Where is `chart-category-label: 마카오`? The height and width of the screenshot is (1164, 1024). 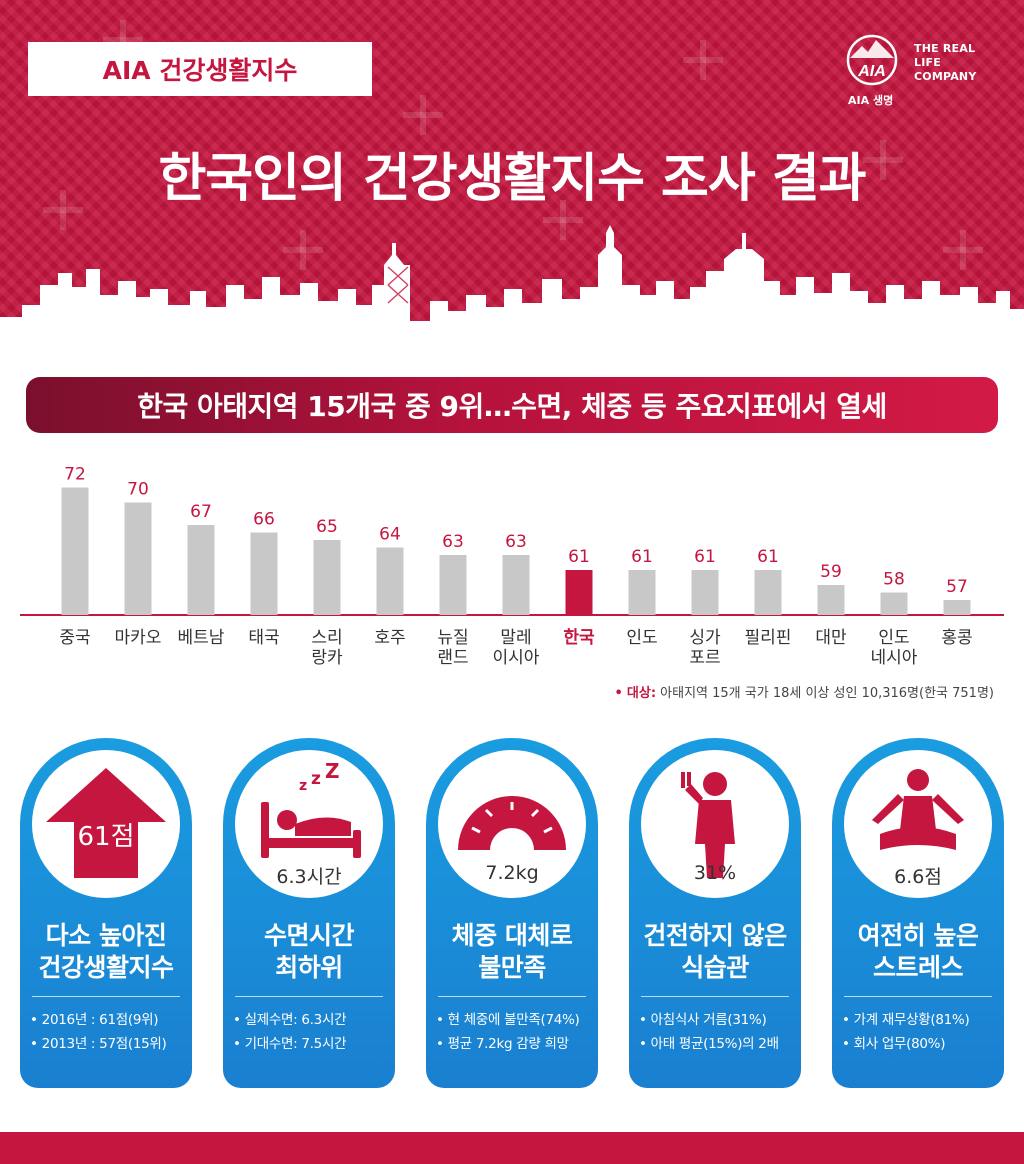 chart-category-label: 마카오 is located at coordinates (138, 638).